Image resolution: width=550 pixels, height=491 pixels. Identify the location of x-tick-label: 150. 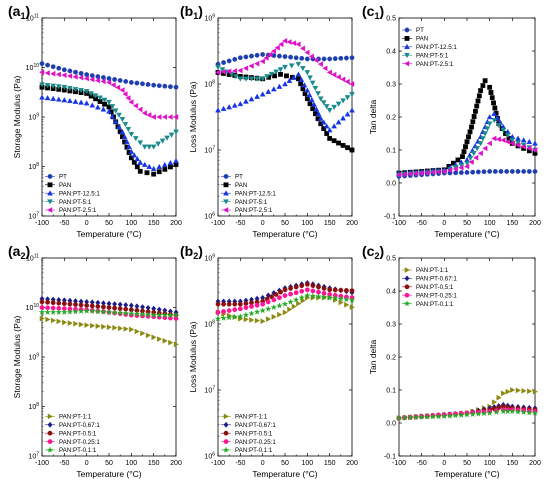
(330, 463).